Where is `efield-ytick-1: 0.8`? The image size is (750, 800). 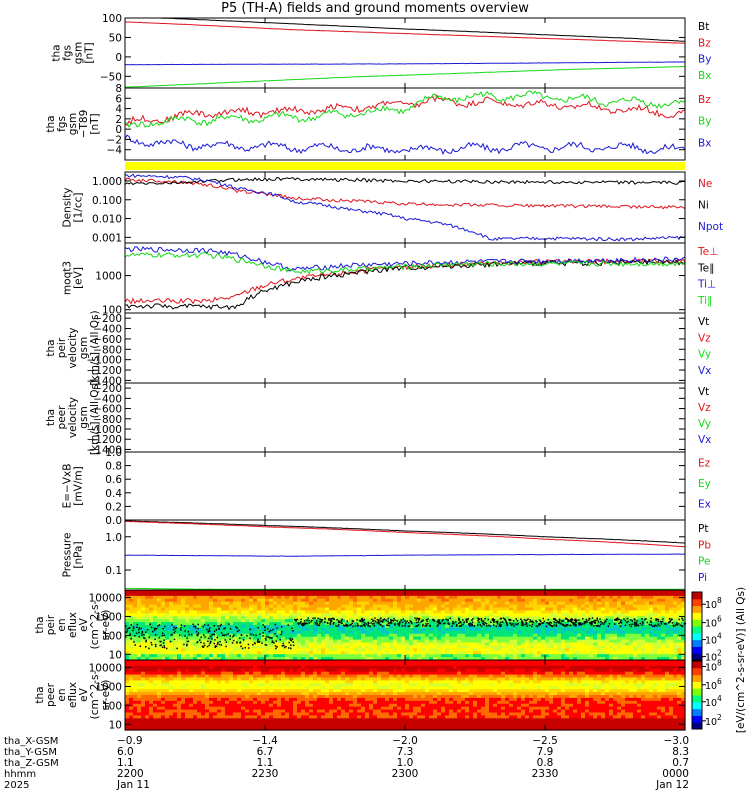
efield-ytick-1: 0.8 is located at coordinates (113, 467).